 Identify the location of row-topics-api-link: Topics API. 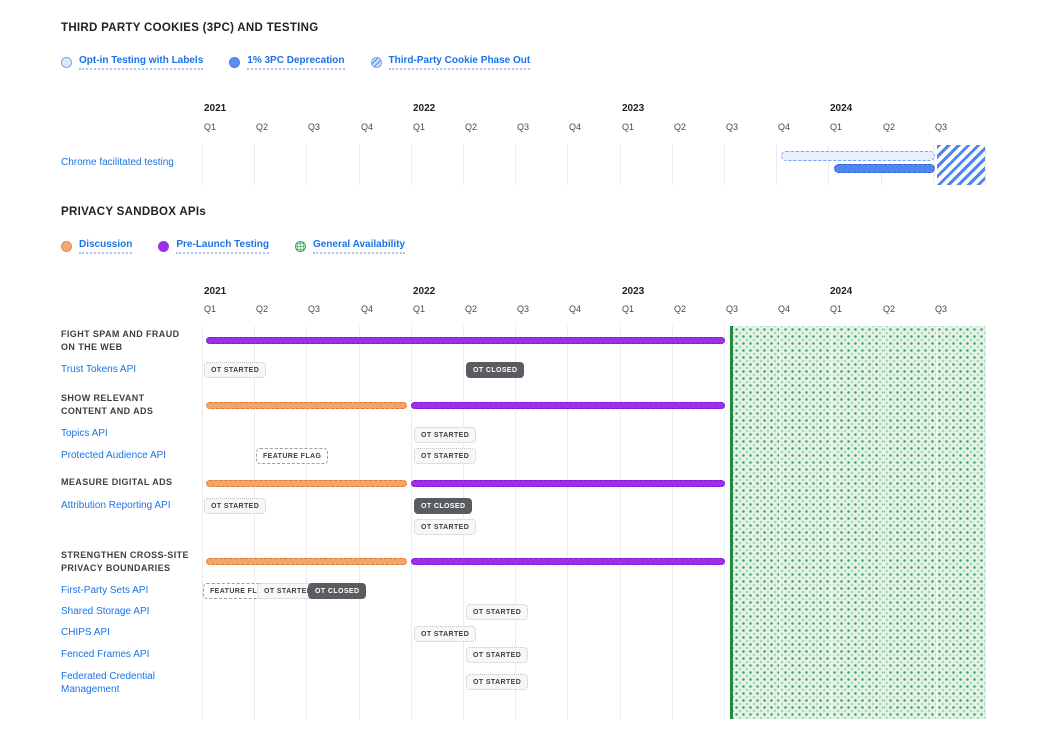
(84, 433).